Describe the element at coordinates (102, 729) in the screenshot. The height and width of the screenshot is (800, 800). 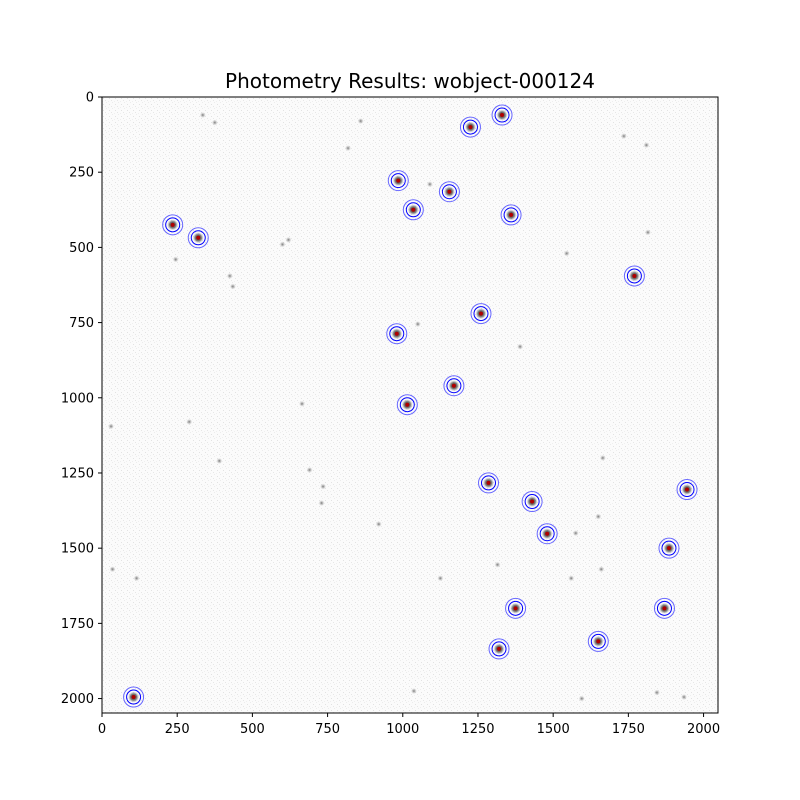
I see `x-tick-label: 0` at that location.